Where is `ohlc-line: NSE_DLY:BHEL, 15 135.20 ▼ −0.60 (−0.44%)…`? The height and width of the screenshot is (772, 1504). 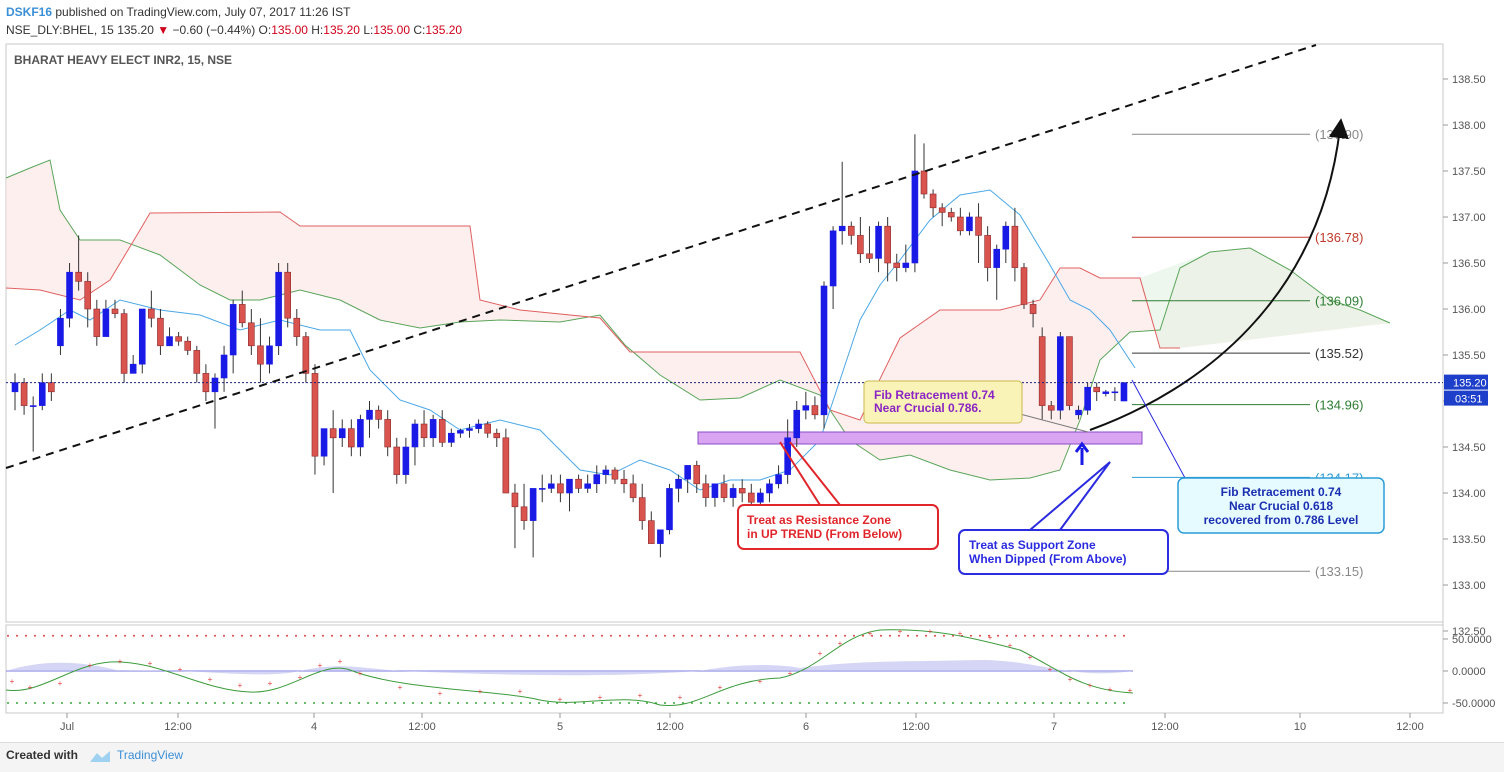 ohlc-line: NSE_DLY:BHEL, 15 135.20 ▼ −0.60 (−0.44%)… is located at coordinates (234, 30).